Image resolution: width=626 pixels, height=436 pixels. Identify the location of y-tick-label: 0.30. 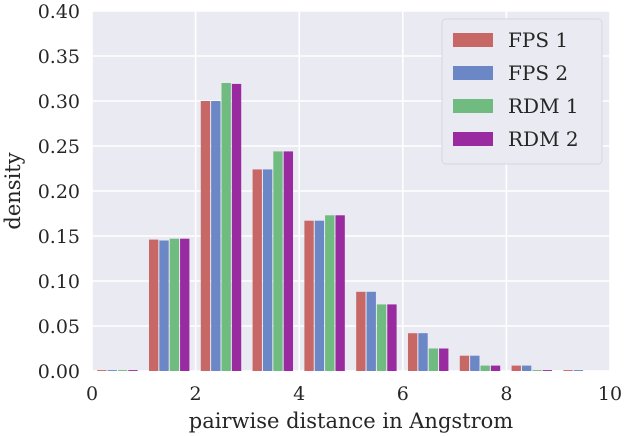
(59, 102).